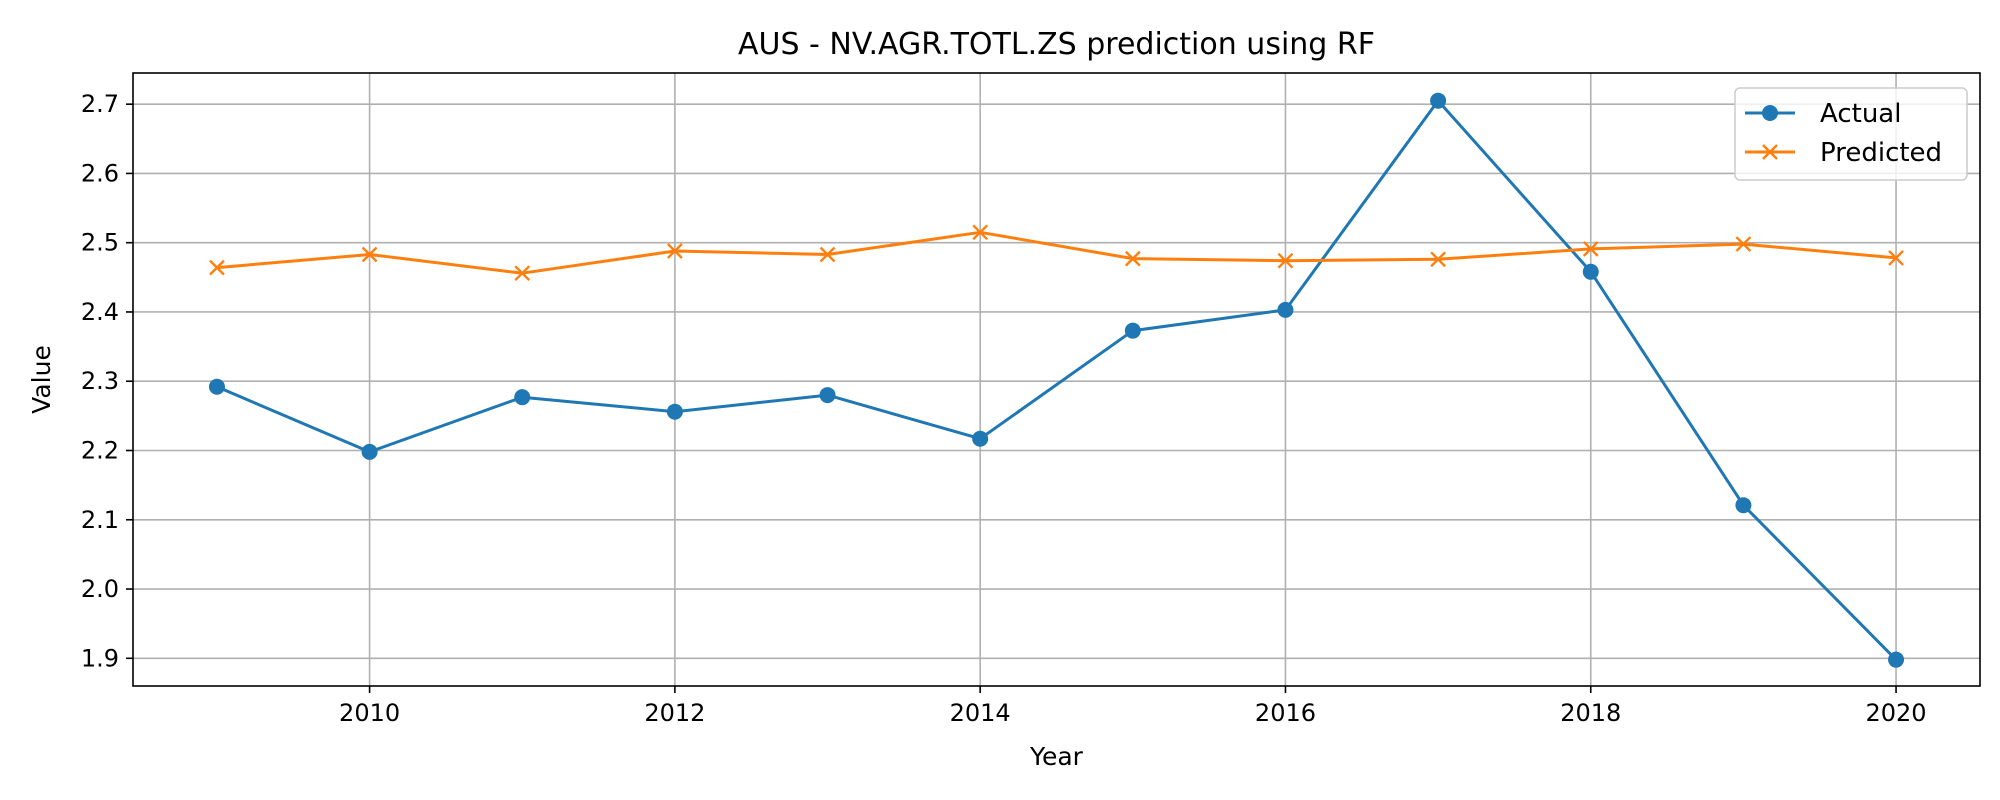 The width and height of the screenshot is (2000, 800). Describe the element at coordinates (1590, 713) in the screenshot. I see `x-tick-label: 2018` at that location.